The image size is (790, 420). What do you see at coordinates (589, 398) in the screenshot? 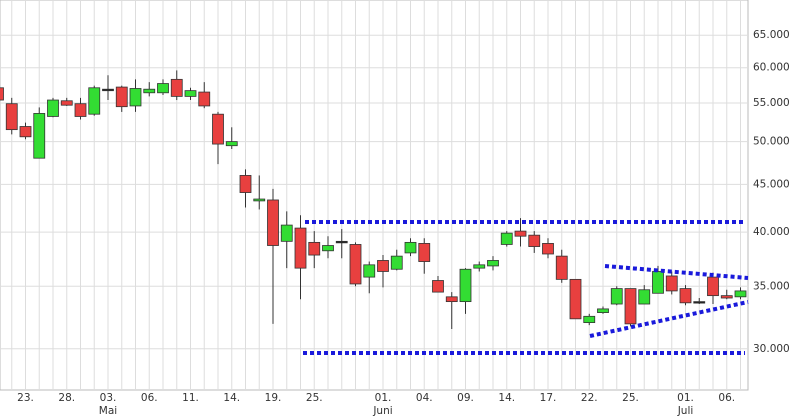
I see `x-tick-label: 22.` at bounding box center [589, 398].